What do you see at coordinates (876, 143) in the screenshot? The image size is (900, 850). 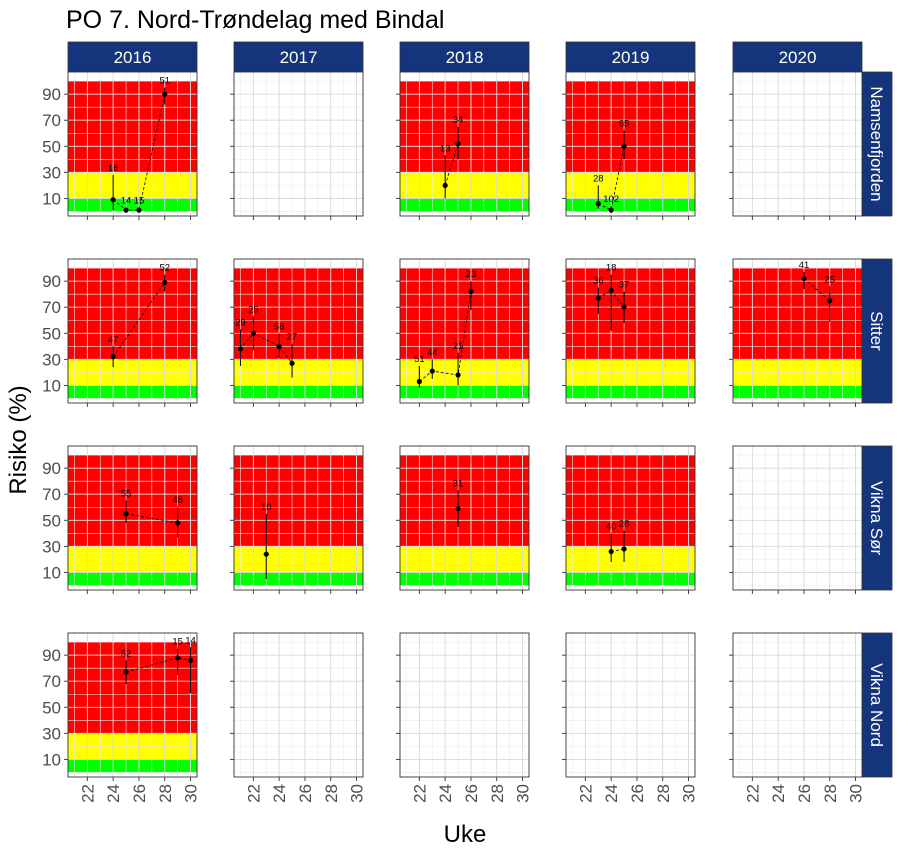 I see `location-strip-label: Namsenfjorden` at bounding box center [876, 143].